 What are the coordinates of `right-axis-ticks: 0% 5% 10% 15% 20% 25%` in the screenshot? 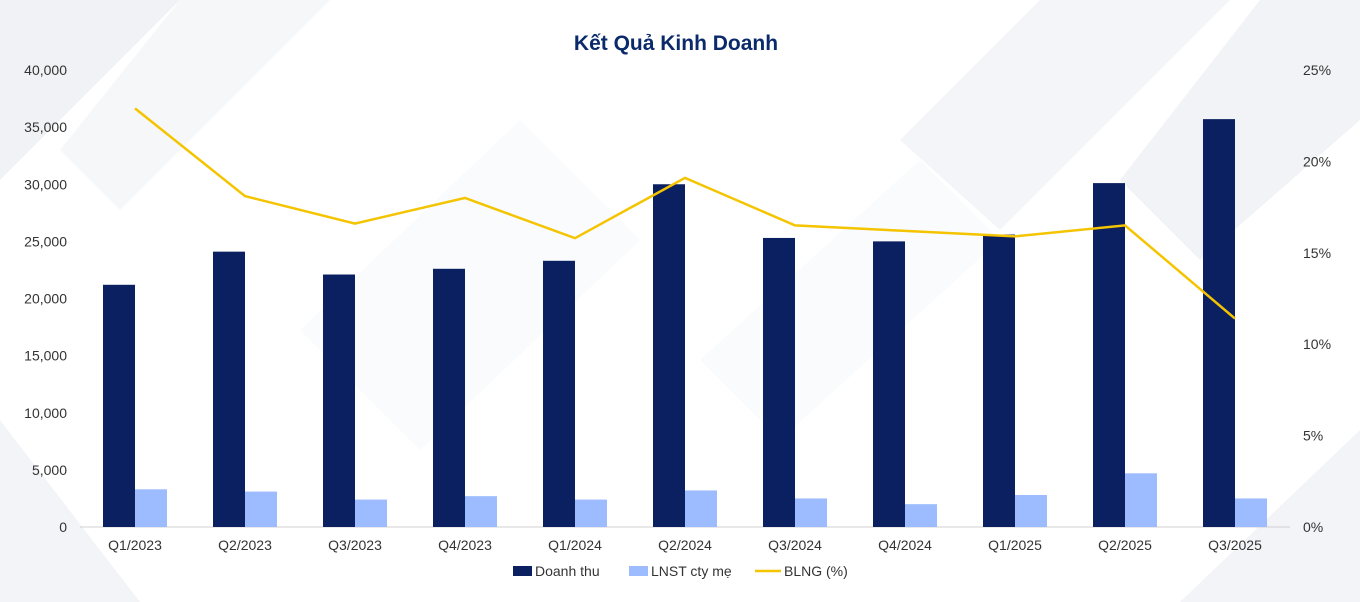 It's located at (1317, 298).